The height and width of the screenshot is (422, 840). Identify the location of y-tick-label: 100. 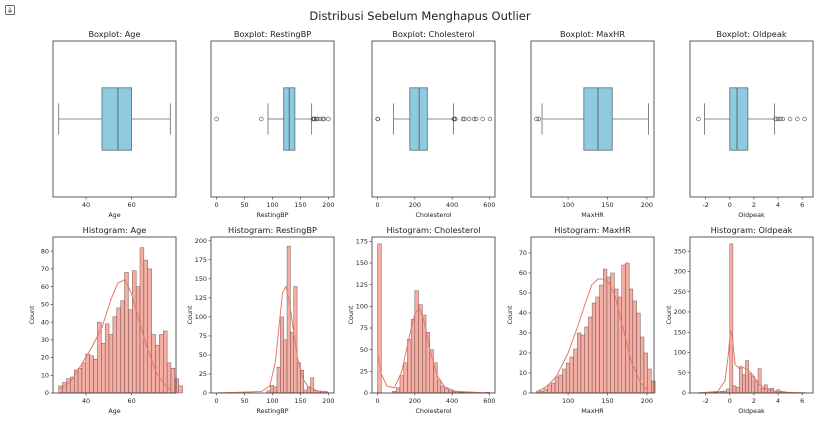
(362, 307).